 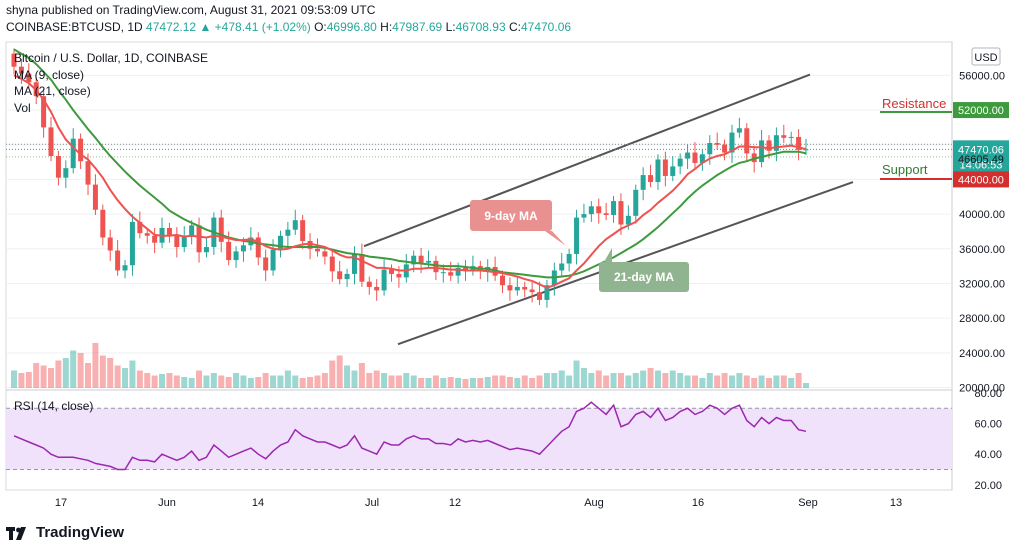 I want to click on ma21-callout: 21-day MA, so click(x=644, y=270).